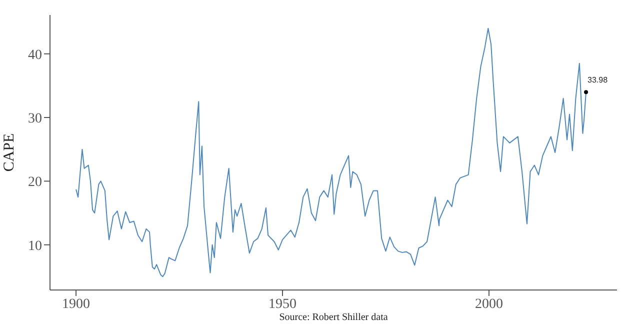 The image size is (640, 324). Describe the element at coordinates (35, 55) in the screenshot. I see `y-tick-label: 40` at that location.